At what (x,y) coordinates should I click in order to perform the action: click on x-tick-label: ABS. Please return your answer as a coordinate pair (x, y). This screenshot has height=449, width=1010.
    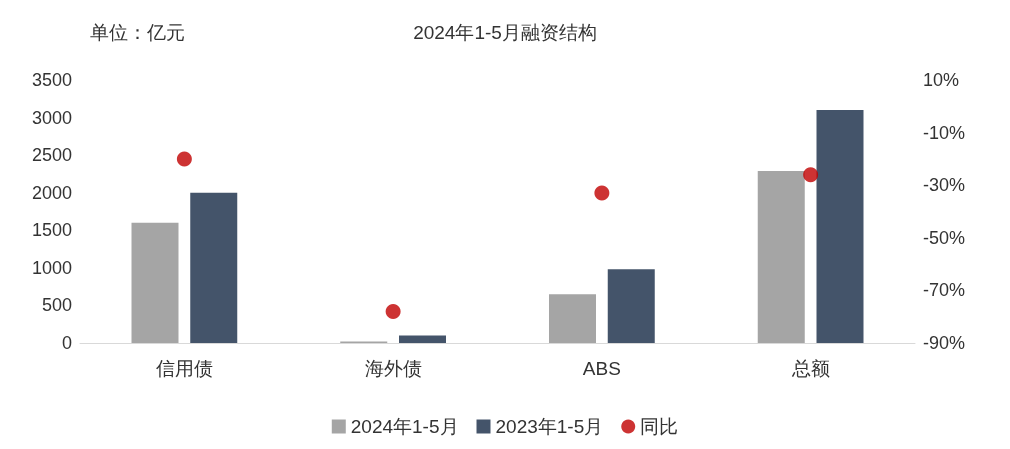
    Looking at the image, I should click on (601, 368).